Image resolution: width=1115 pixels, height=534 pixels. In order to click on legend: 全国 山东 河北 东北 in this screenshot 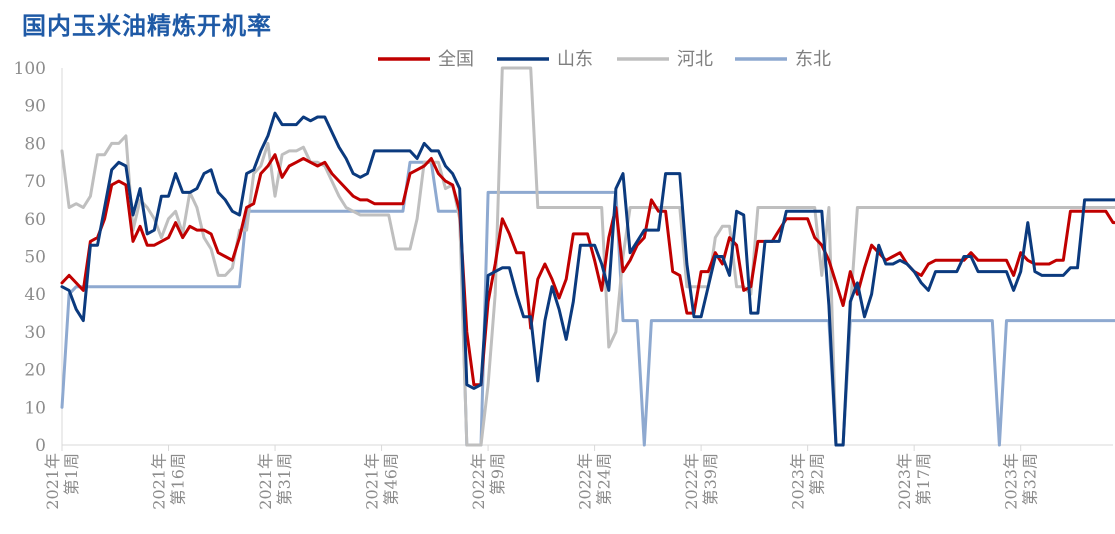, I will do `click(604, 59)`.